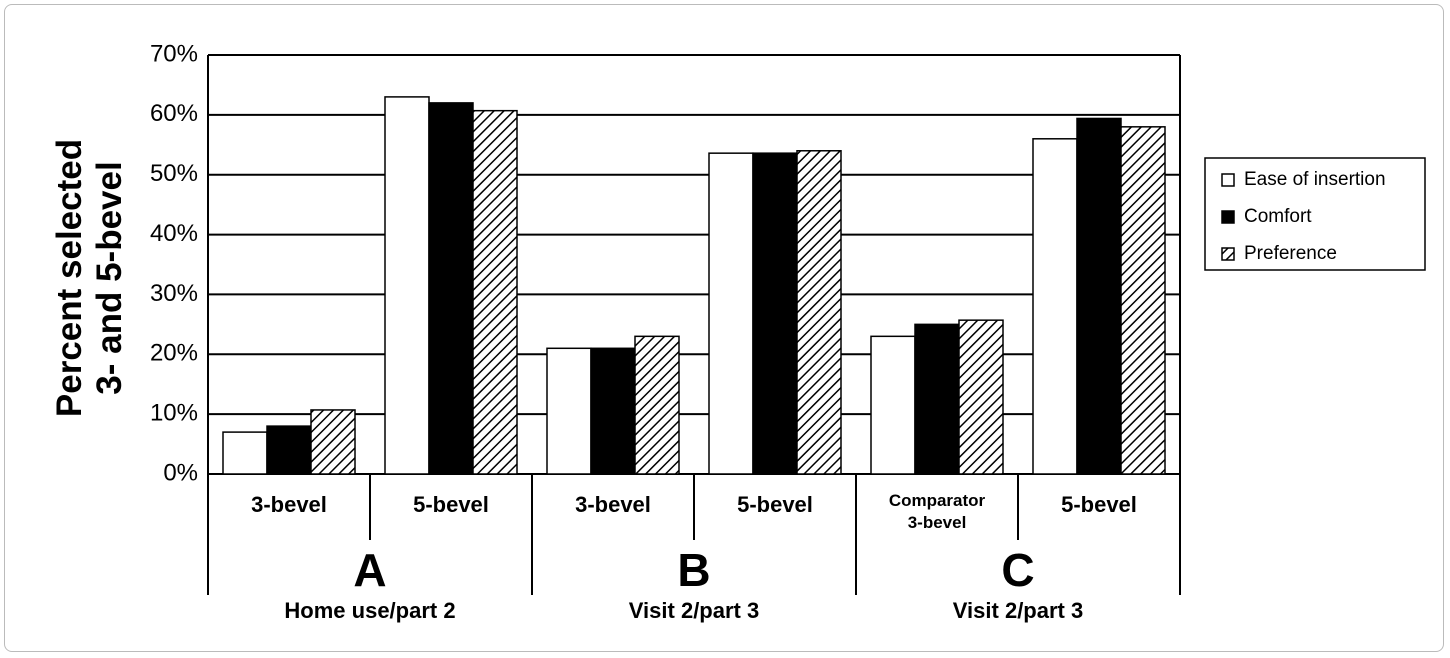 The width and height of the screenshot is (1450, 658). I want to click on y-tick-label: 60%, so click(174, 113).